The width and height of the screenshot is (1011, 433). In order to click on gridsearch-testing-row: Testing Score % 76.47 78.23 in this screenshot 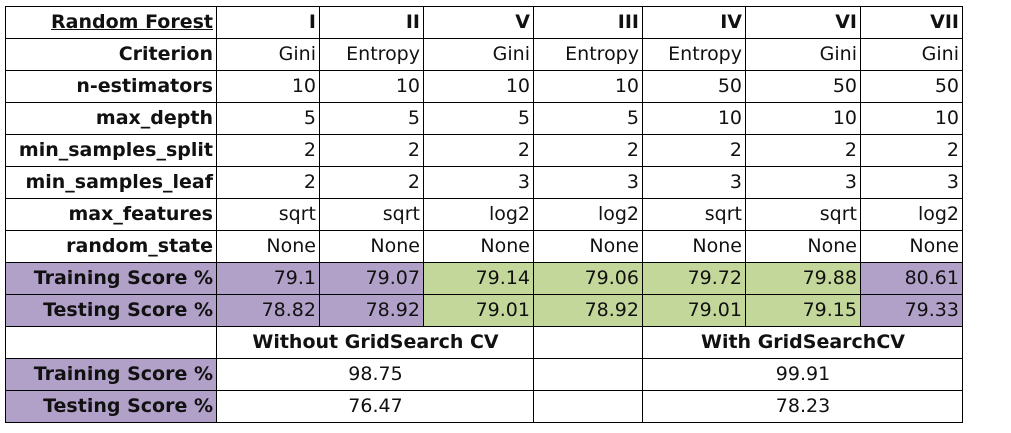, I will do `click(484, 406)`.